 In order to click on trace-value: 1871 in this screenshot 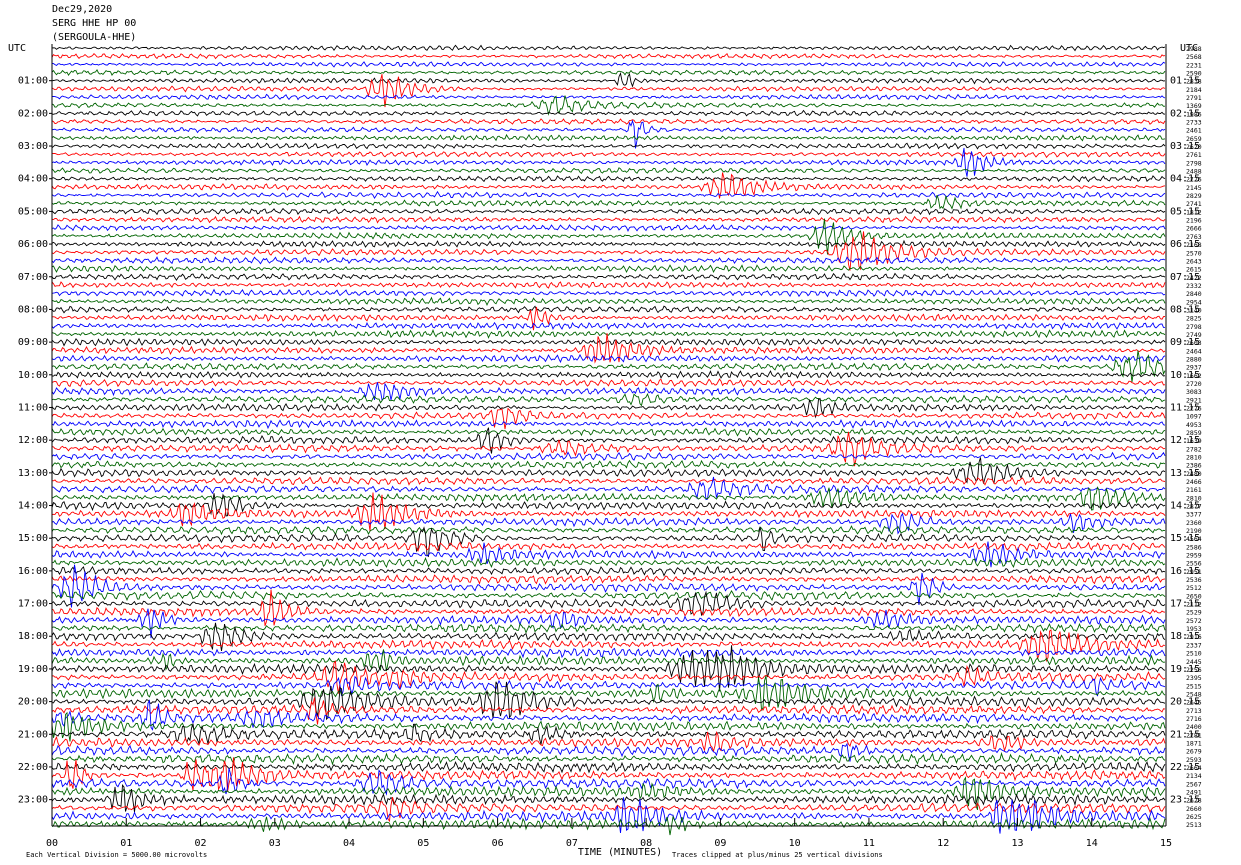, I will do `click(1194, 743)`.